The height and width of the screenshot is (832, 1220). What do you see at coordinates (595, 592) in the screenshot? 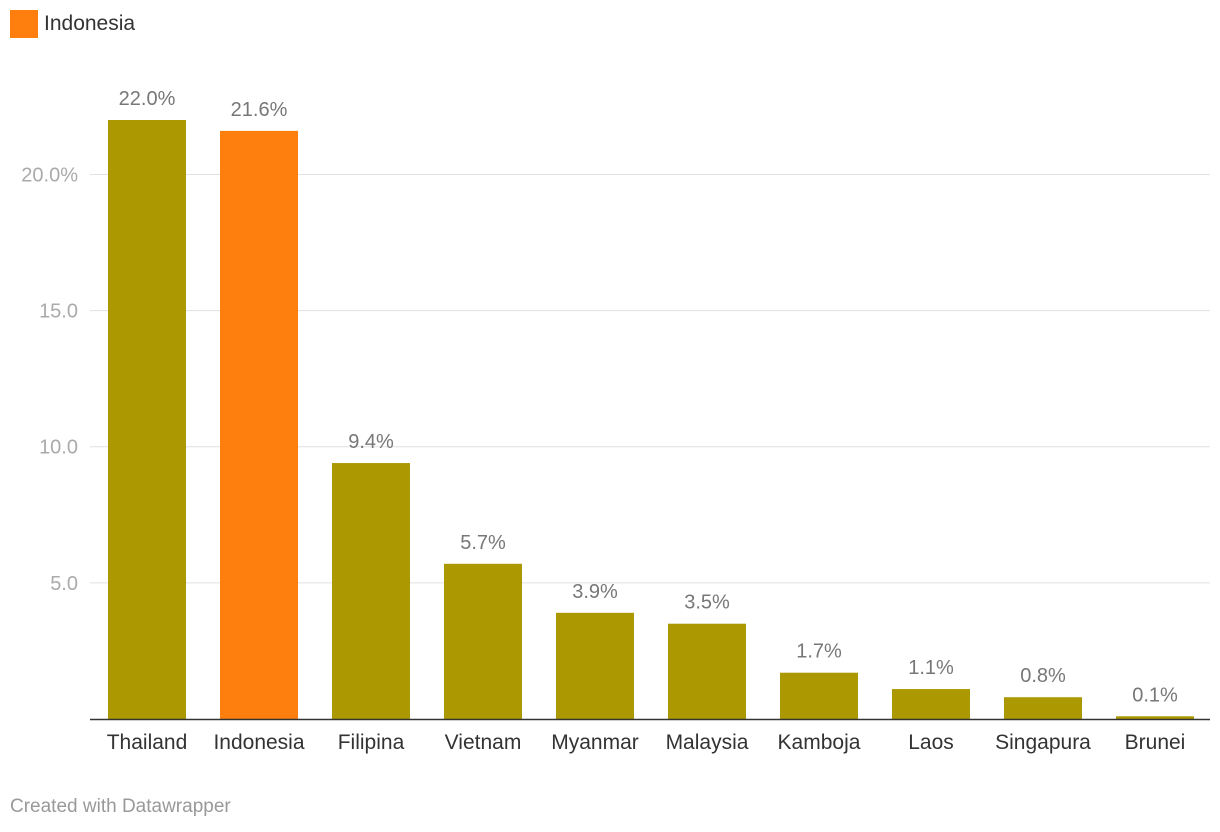
I see `value-label: 3.9%` at bounding box center [595, 592].